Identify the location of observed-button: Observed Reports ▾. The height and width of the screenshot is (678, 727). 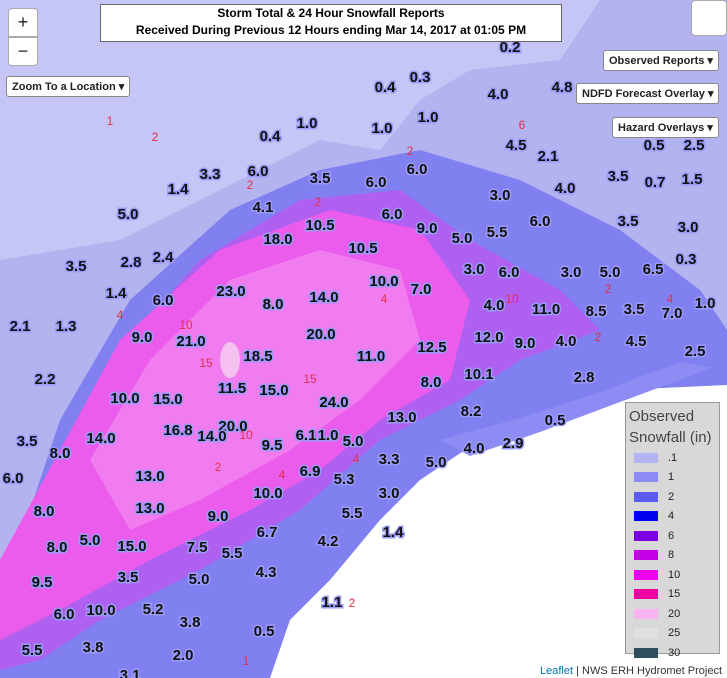
(661, 60).